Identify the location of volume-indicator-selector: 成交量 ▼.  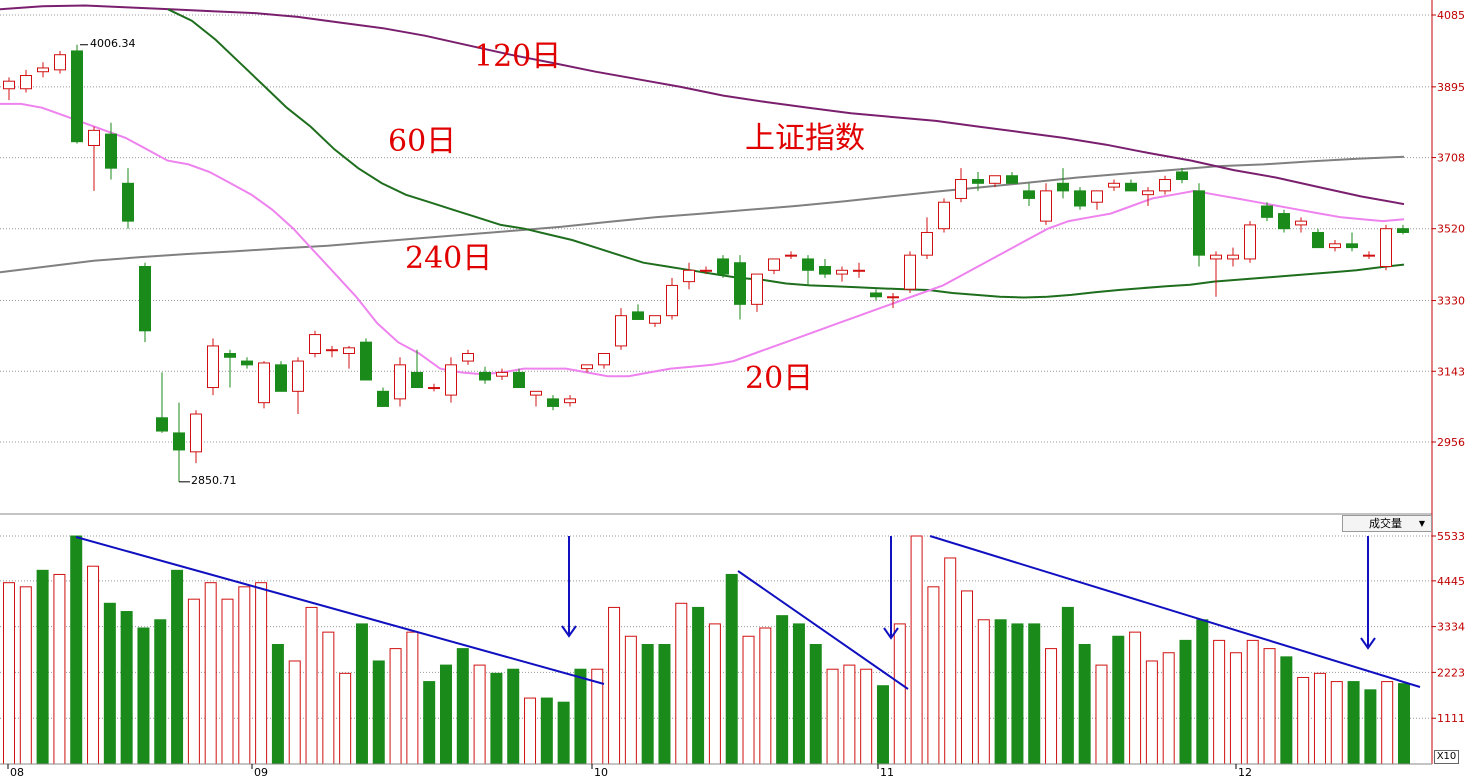
(1387, 523).